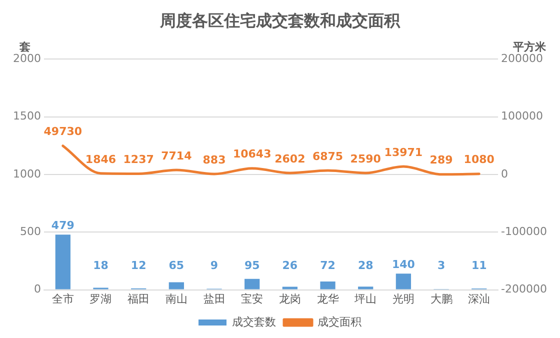 This screenshot has height=338, width=560. Describe the element at coordinates (404, 265) in the screenshot. I see `data-label: 140` at that location.